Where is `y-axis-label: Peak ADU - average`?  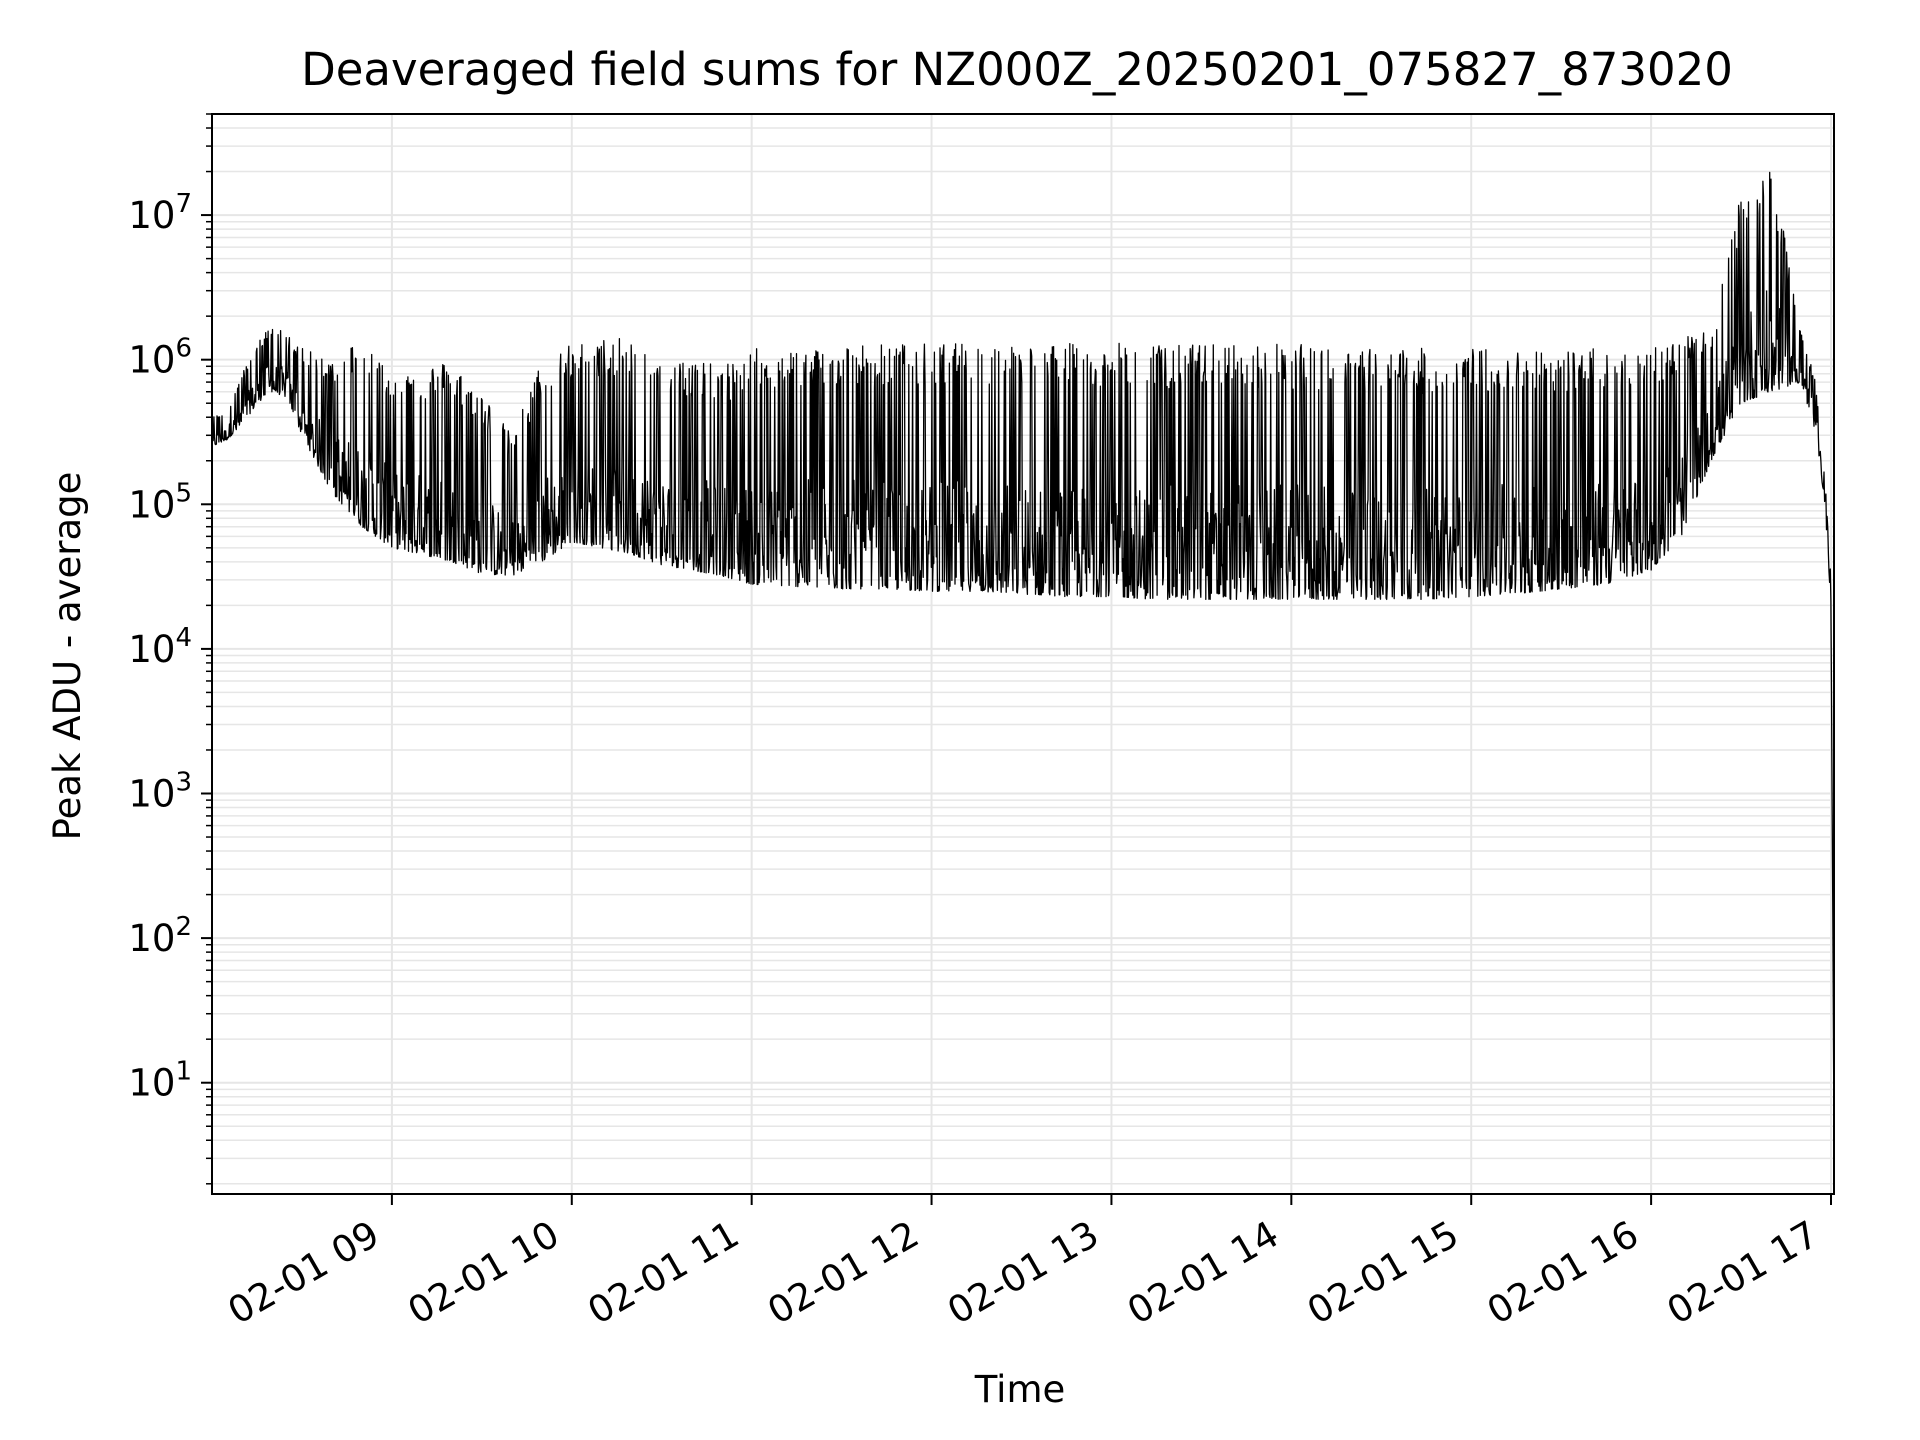 y-axis-label: Peak ADU - average is located at coordinates (67, 656).